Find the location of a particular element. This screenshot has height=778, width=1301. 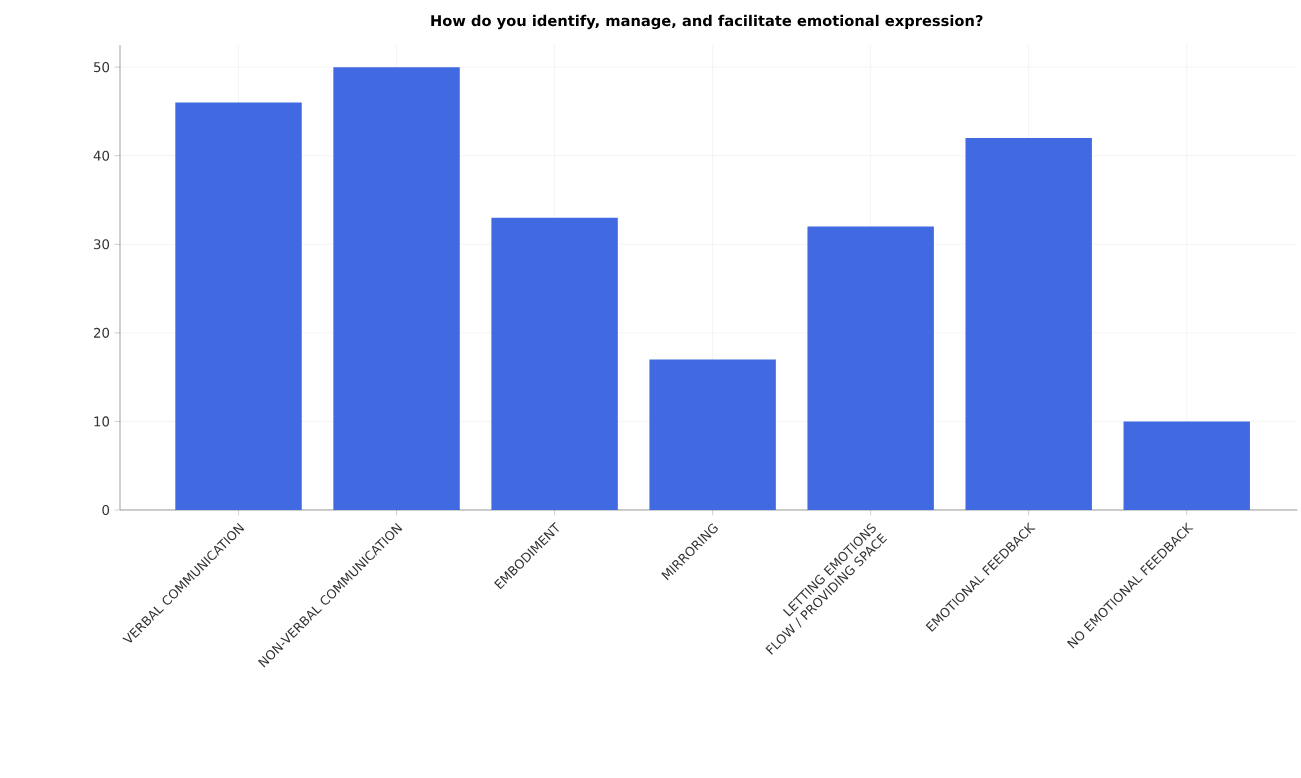

y-tick-label: 50 is located at coordinates (102, 67).